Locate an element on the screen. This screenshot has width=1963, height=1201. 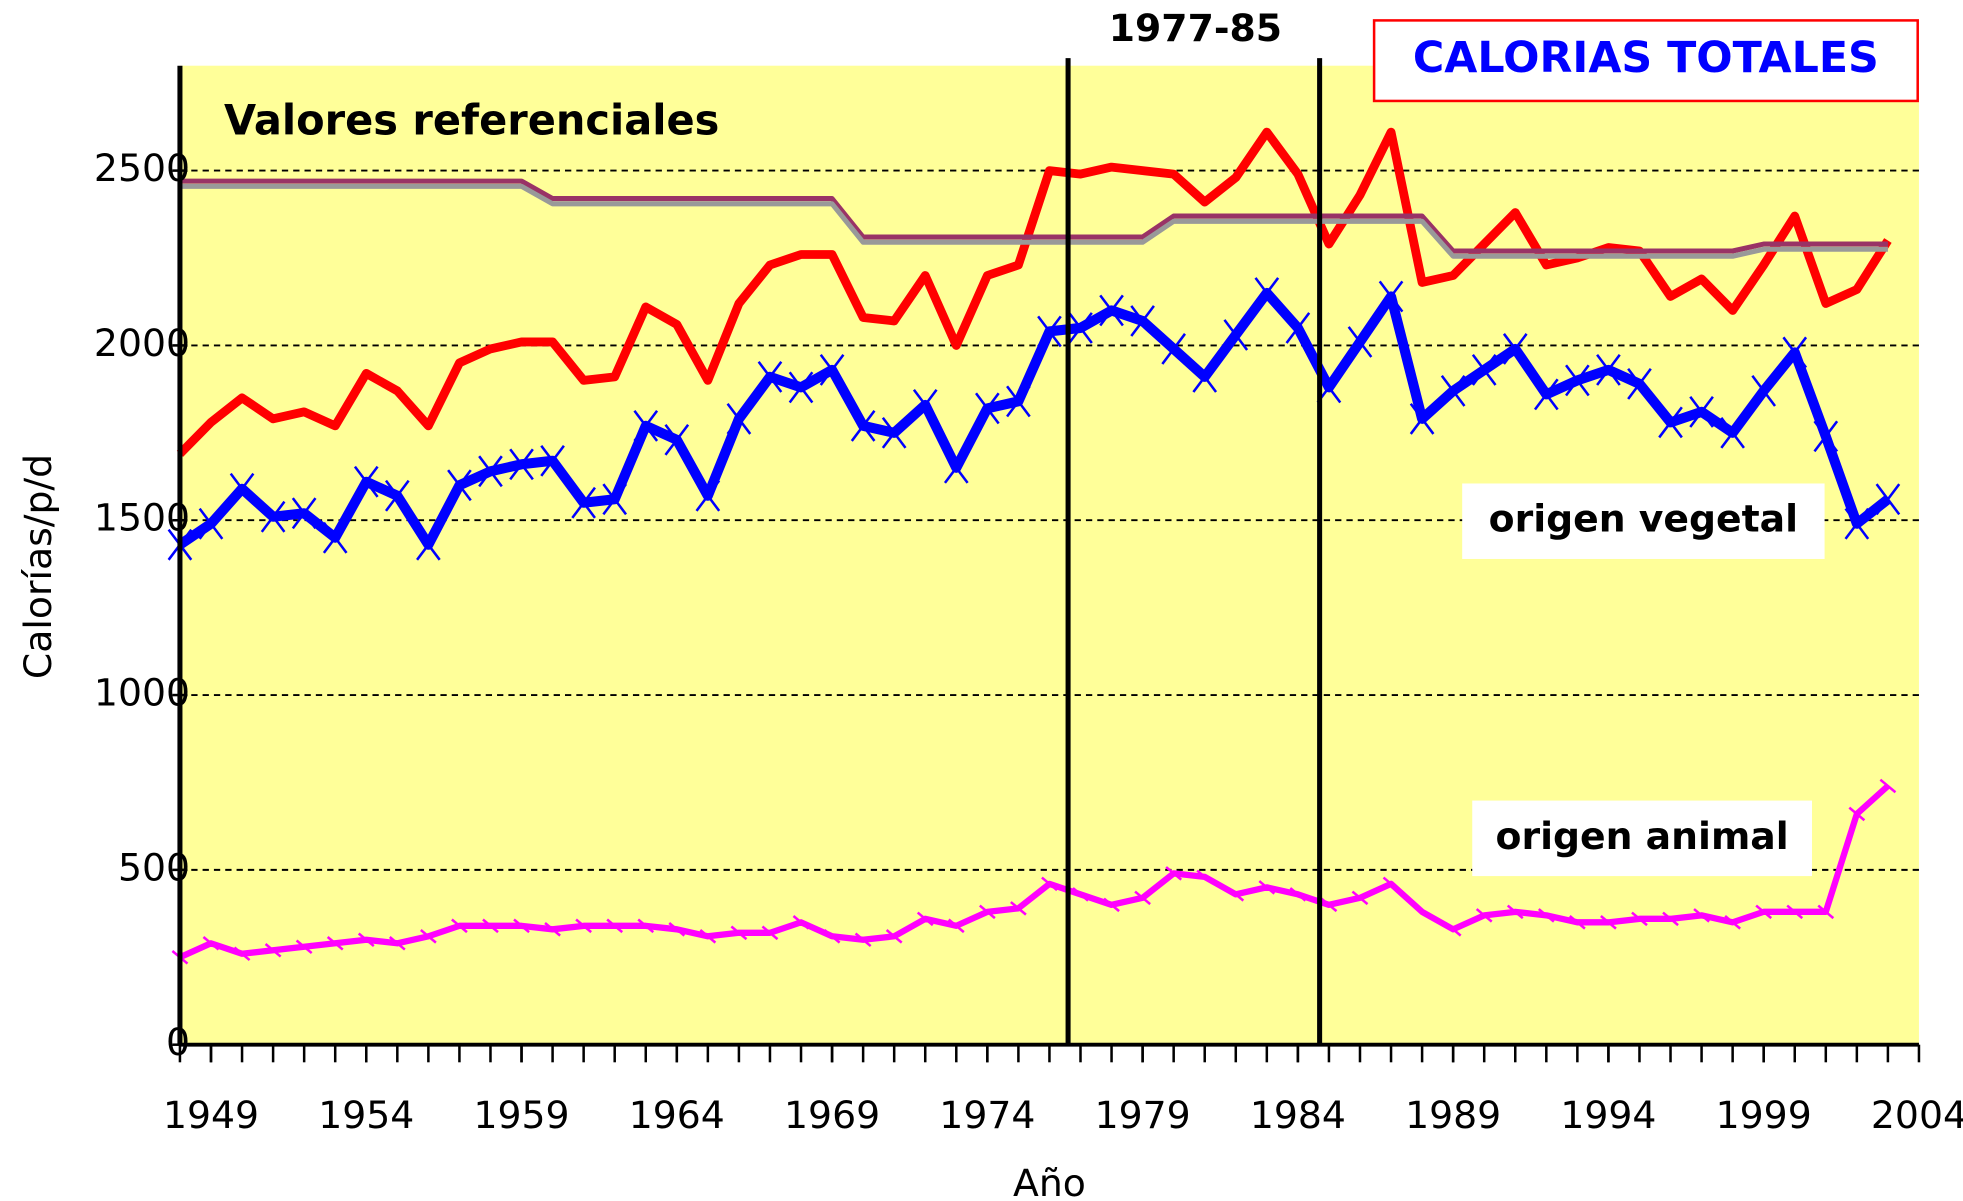
y-tick-label: 2500 is located at coordinates (142, 168).